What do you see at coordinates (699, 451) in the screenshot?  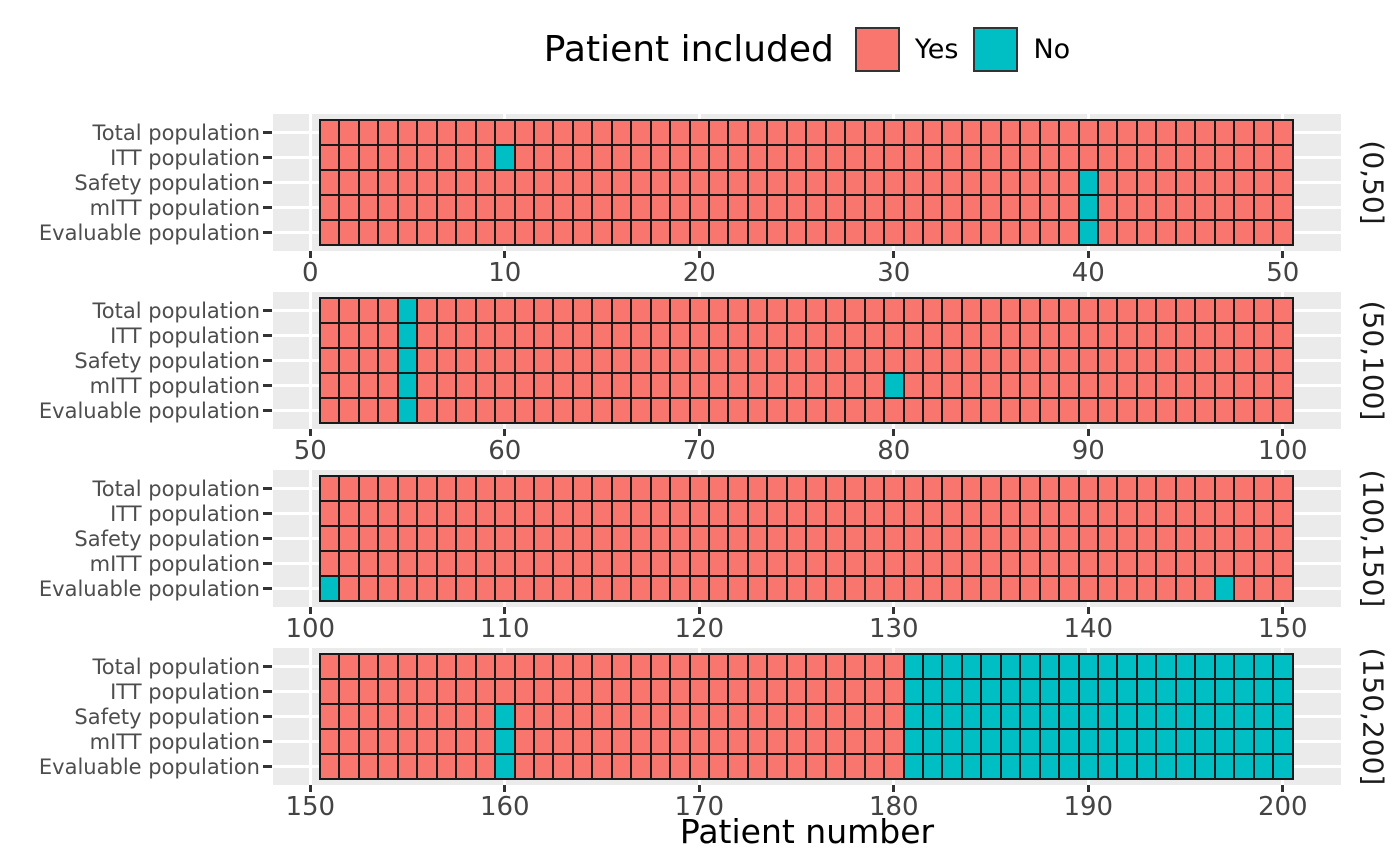 I see `x-tick-label: 70` at bounding box center [699, 451].